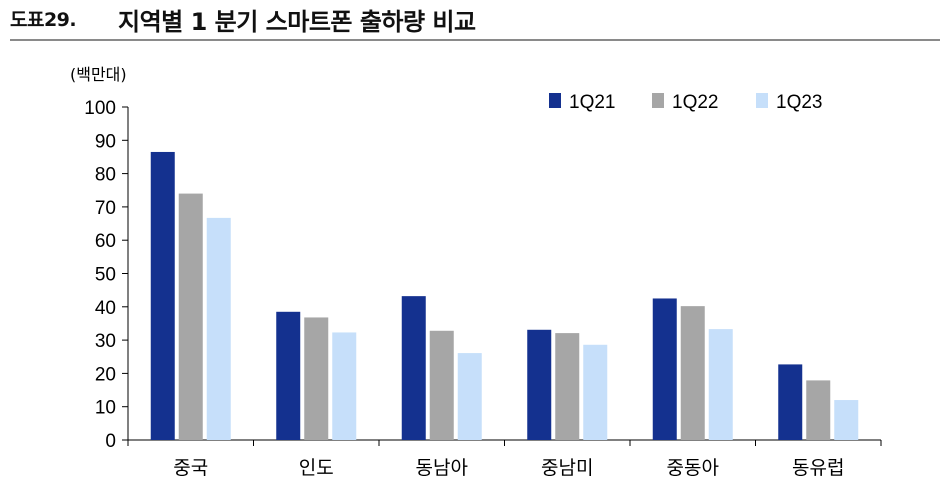  I want to click on legend: 1Q21 1Q22 1Q23, so click(685, 102).